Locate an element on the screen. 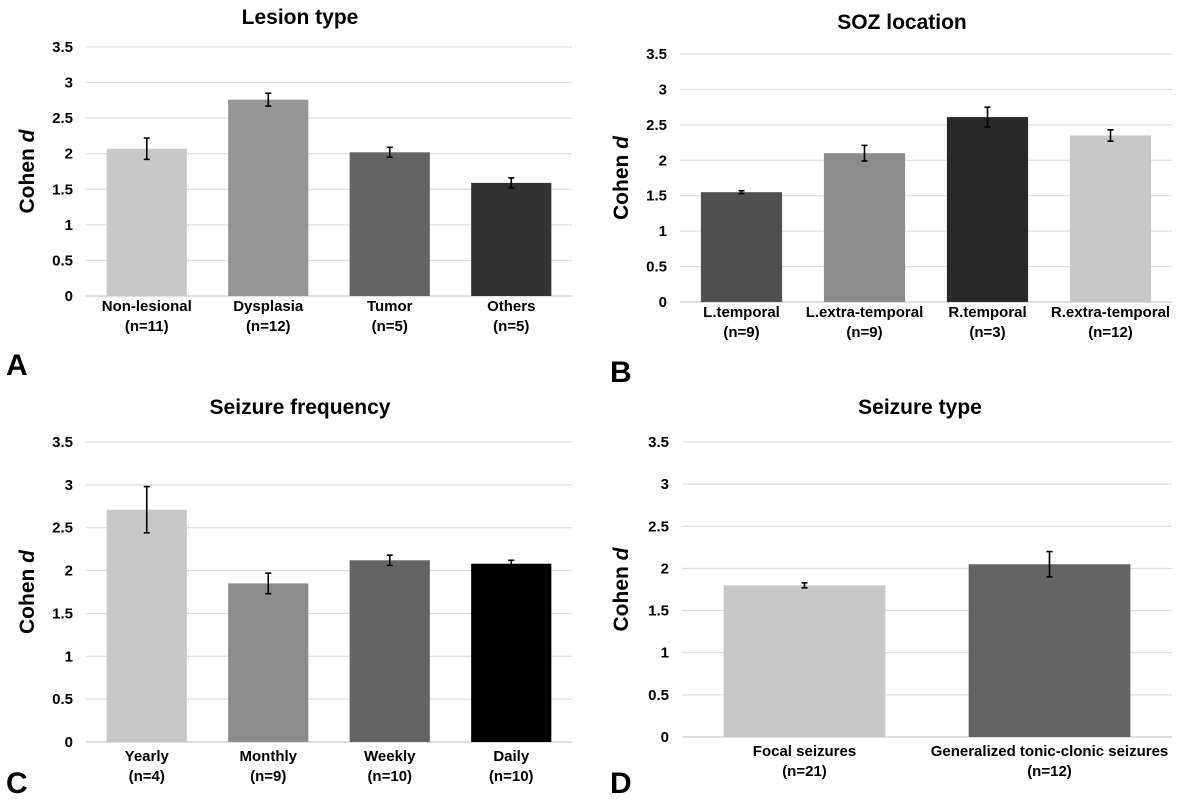 The width and height of the screenshot is (1187, 804). bar-non-lesional is located at coordinates (146, 222).